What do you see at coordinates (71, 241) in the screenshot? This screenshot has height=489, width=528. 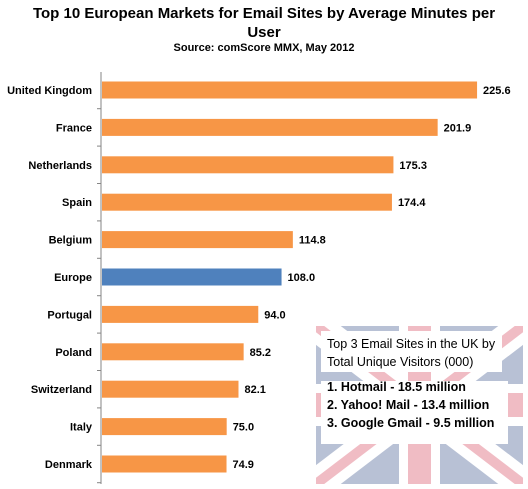 I see `category-label-belgium: Belgium` at bounding box center [71, 241].